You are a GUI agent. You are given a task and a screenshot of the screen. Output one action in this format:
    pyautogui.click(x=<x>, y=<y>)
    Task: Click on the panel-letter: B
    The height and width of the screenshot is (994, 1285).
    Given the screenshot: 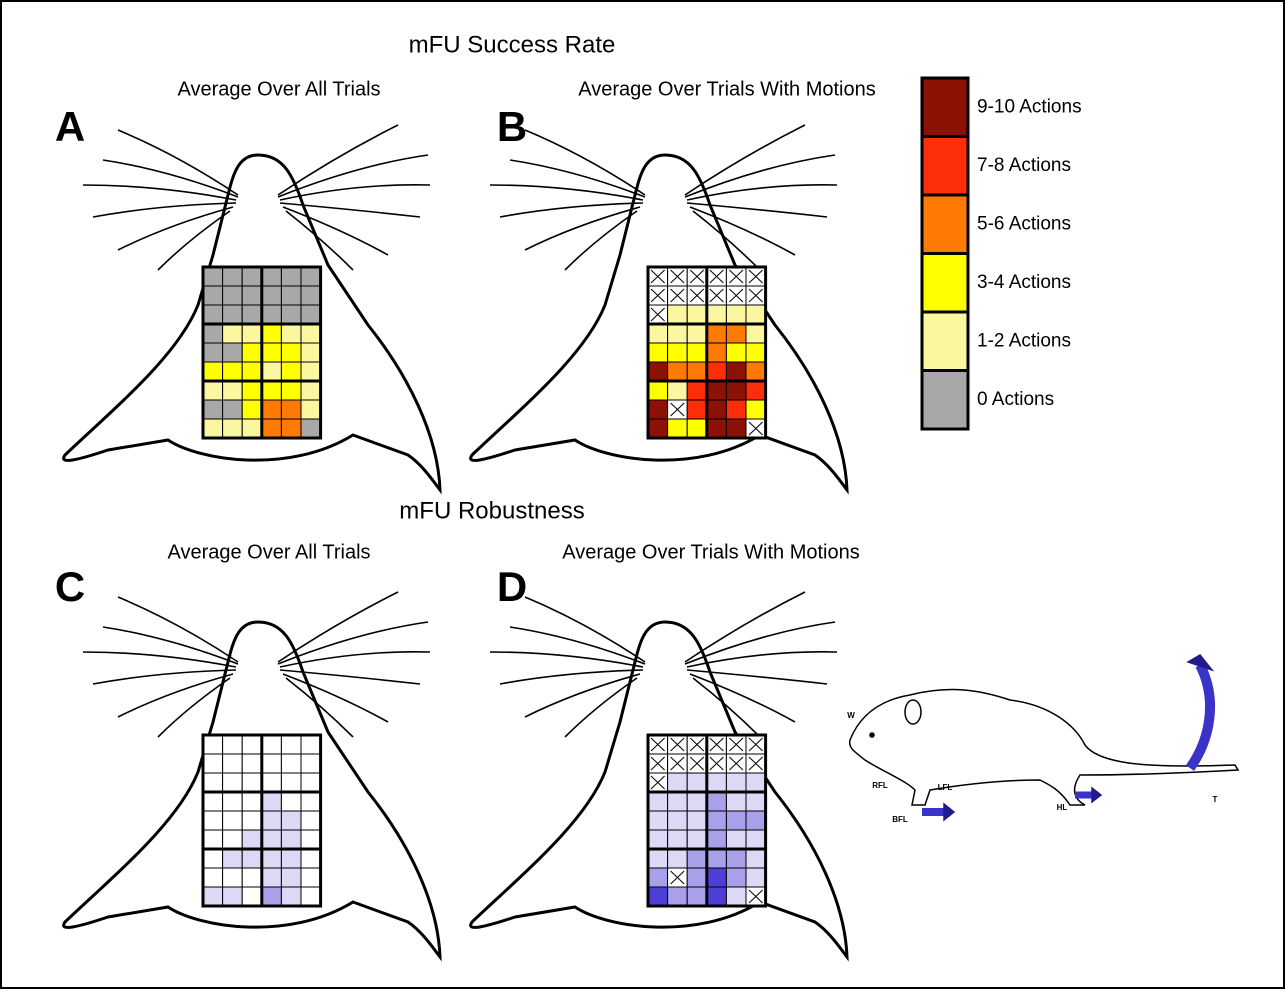 What is the action you would take?
    pyautogui.click(x=512, y=126)
    